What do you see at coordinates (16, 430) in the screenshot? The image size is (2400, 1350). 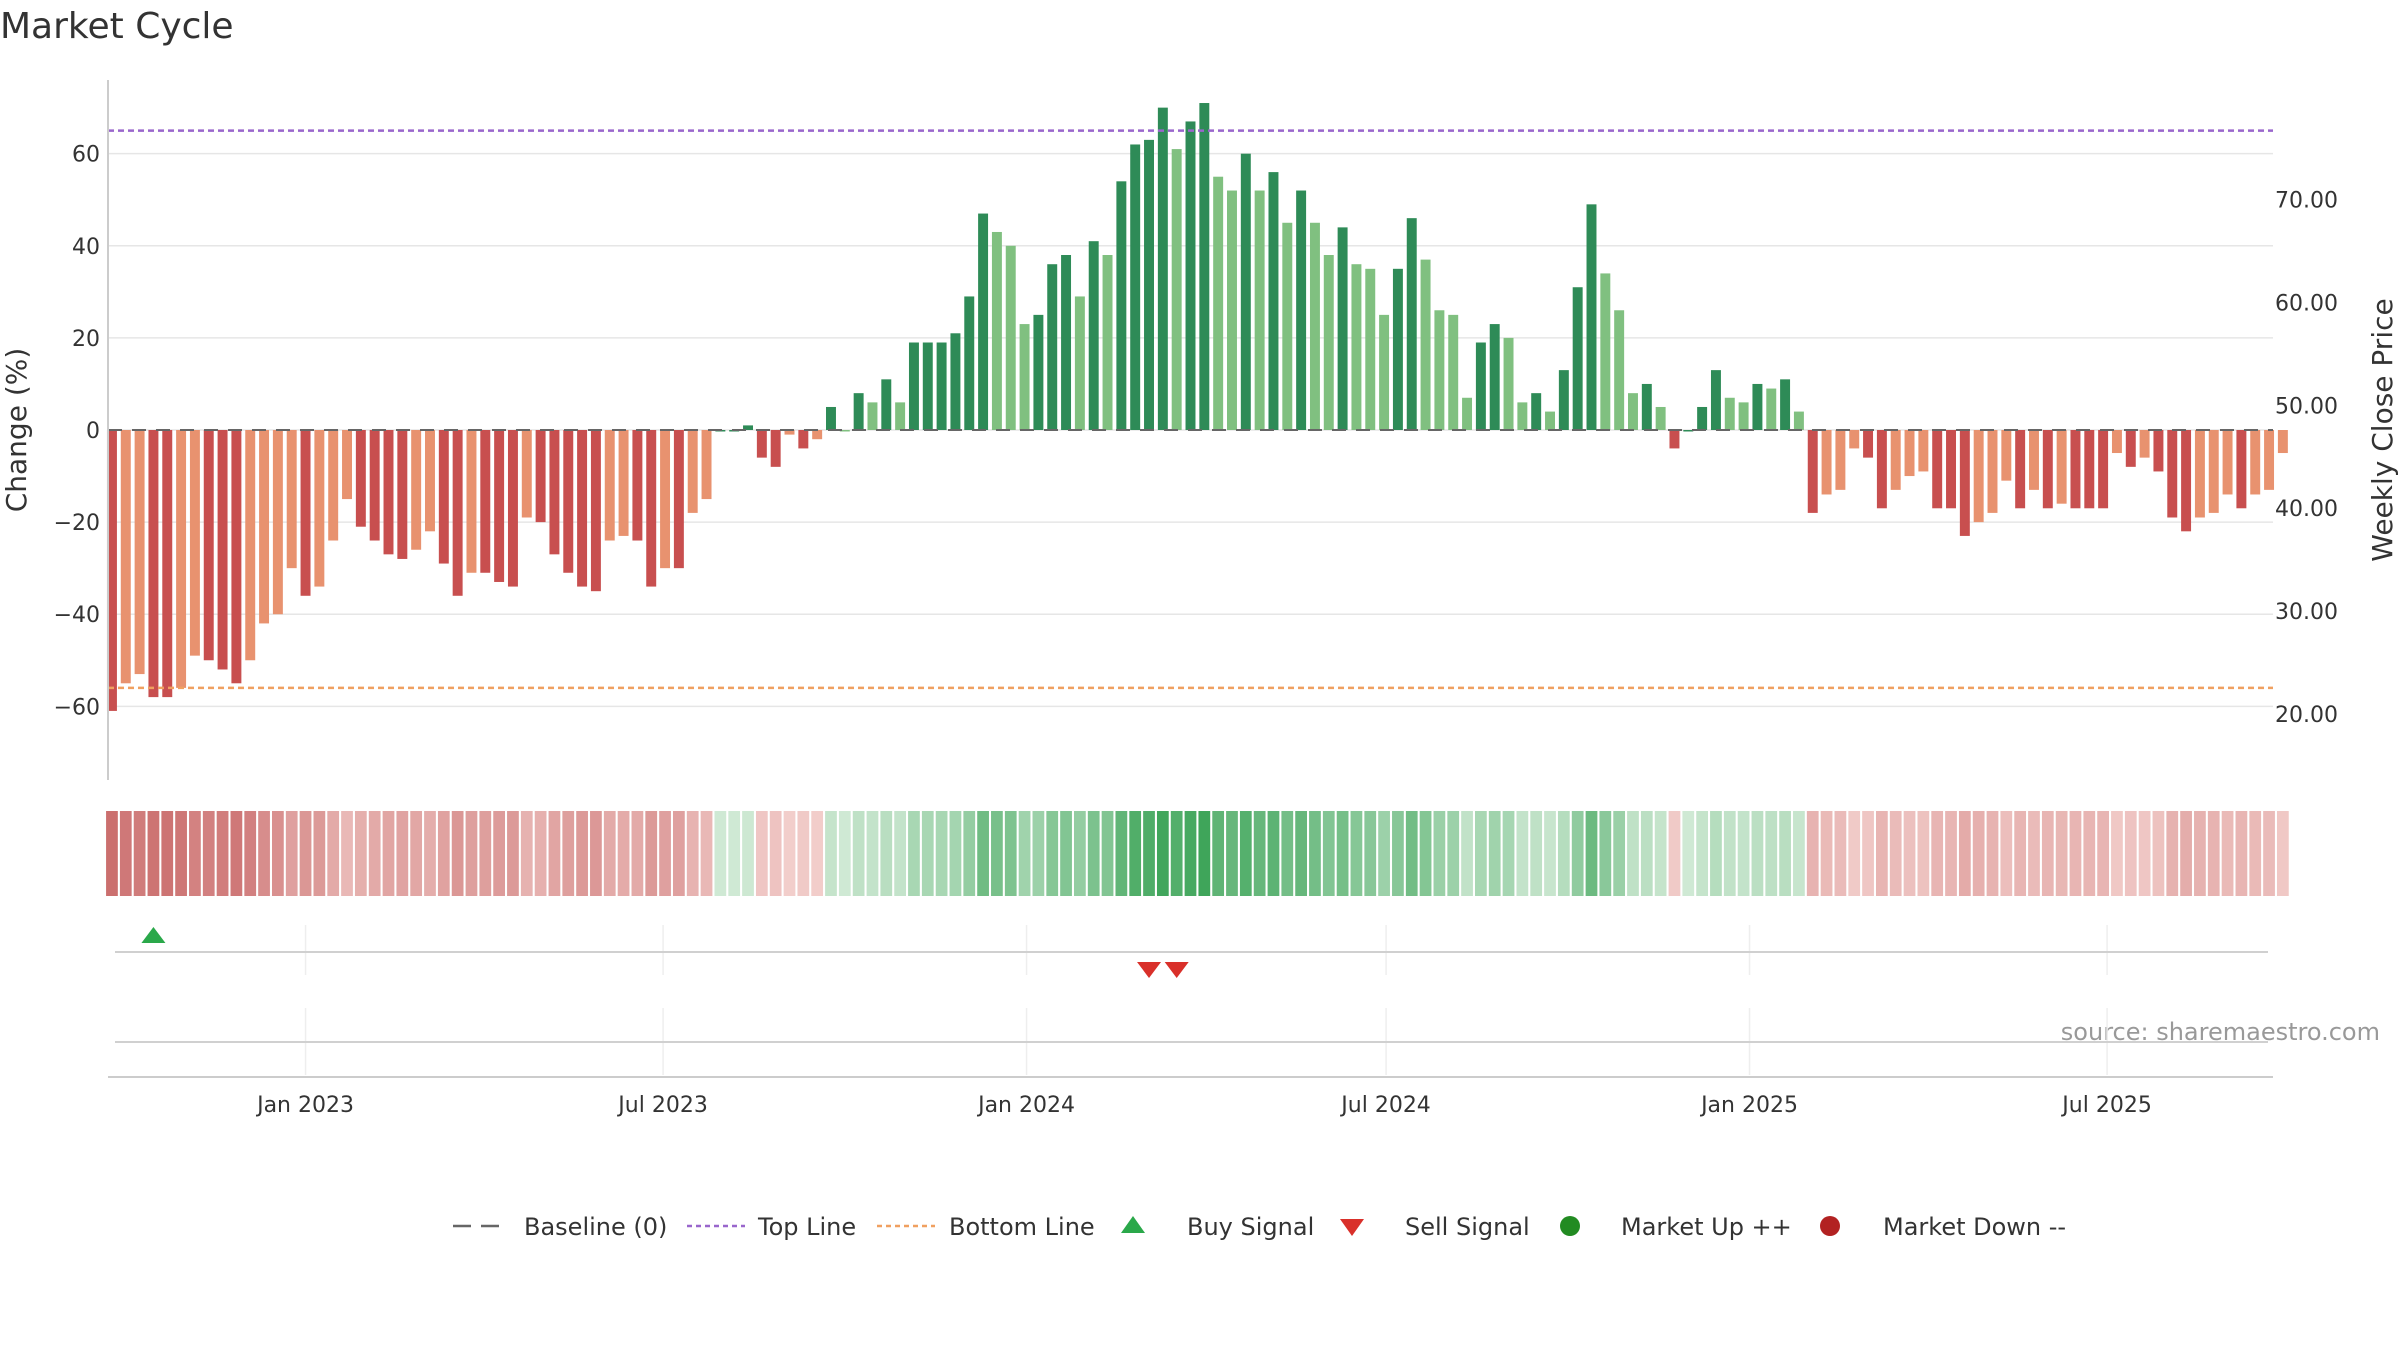 I see `y-axis-title: Change (%)` at bounding box center [16, 430].